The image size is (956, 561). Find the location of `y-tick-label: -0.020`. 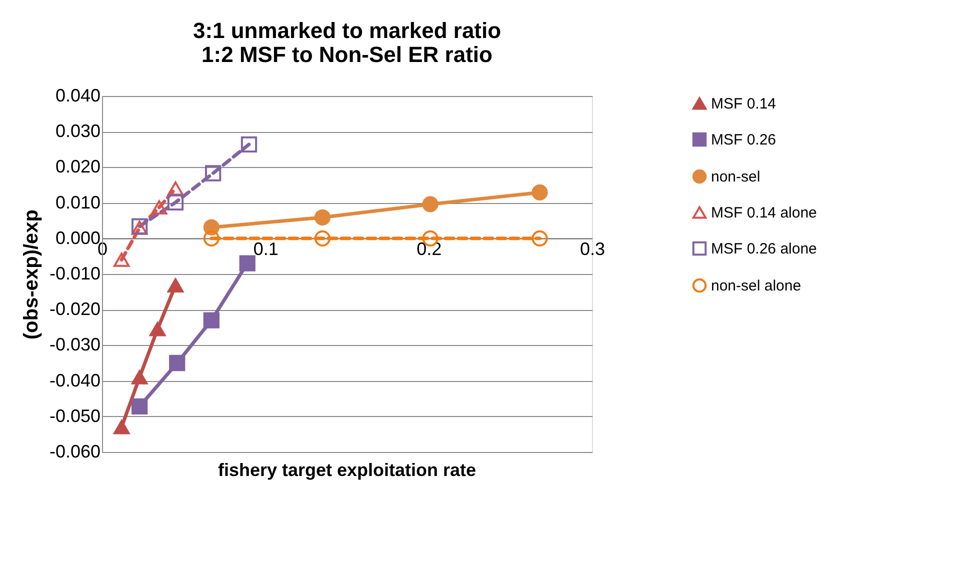

y-tick-label: -0.020 is located at coordinates (74, 309).